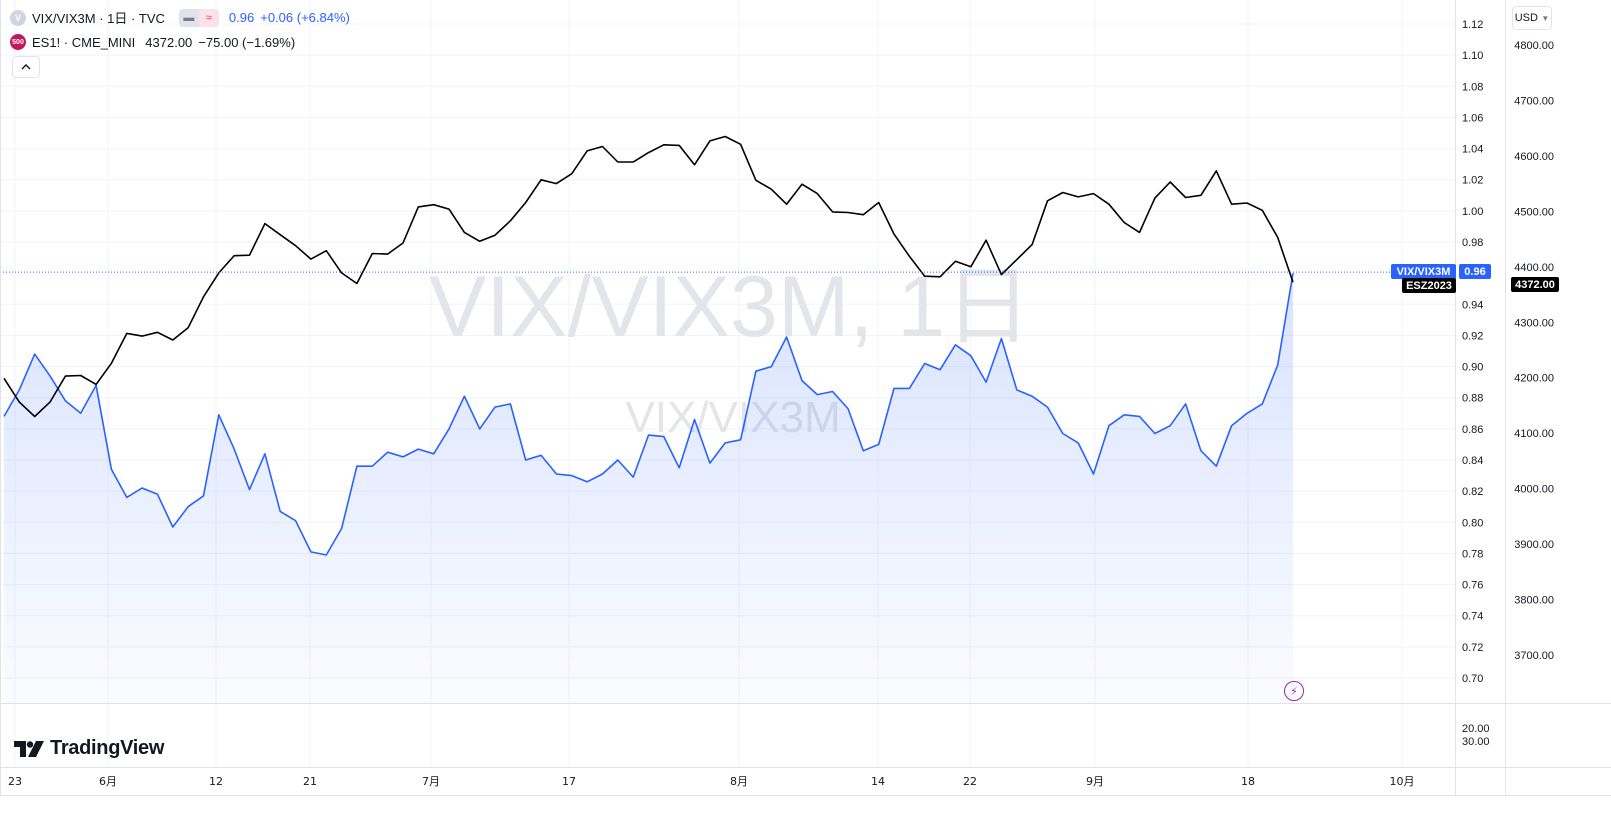  Describe the element at coordinates (1472, 212) in the screenshot. I see `vix-tick-label: 1.00` at that location.